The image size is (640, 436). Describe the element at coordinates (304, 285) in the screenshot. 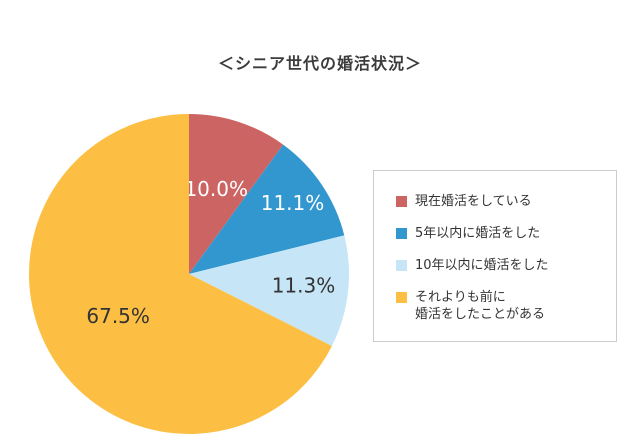

I see `slice-value-label-3: 11.3%` at that location.